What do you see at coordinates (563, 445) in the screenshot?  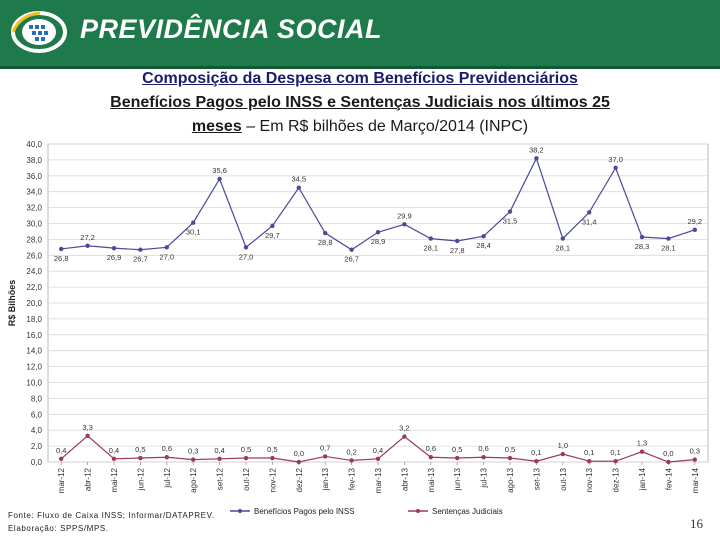 I see `data-label: 1,0` at bounding box center [563, 445].